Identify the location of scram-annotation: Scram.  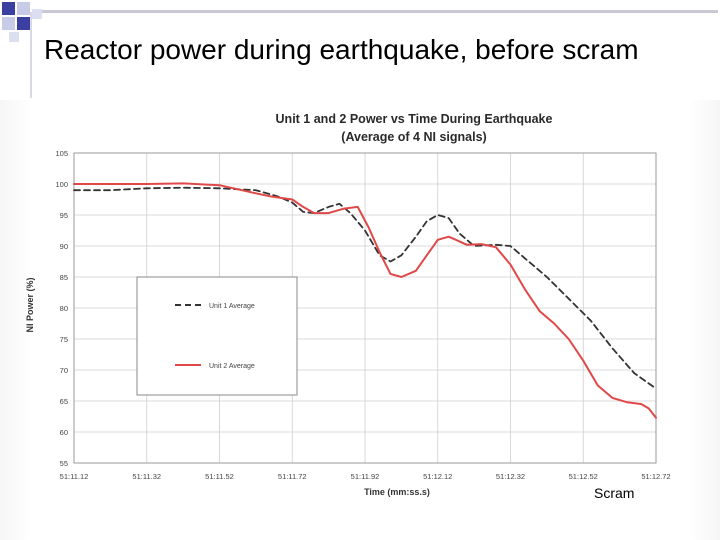
(614, 493).